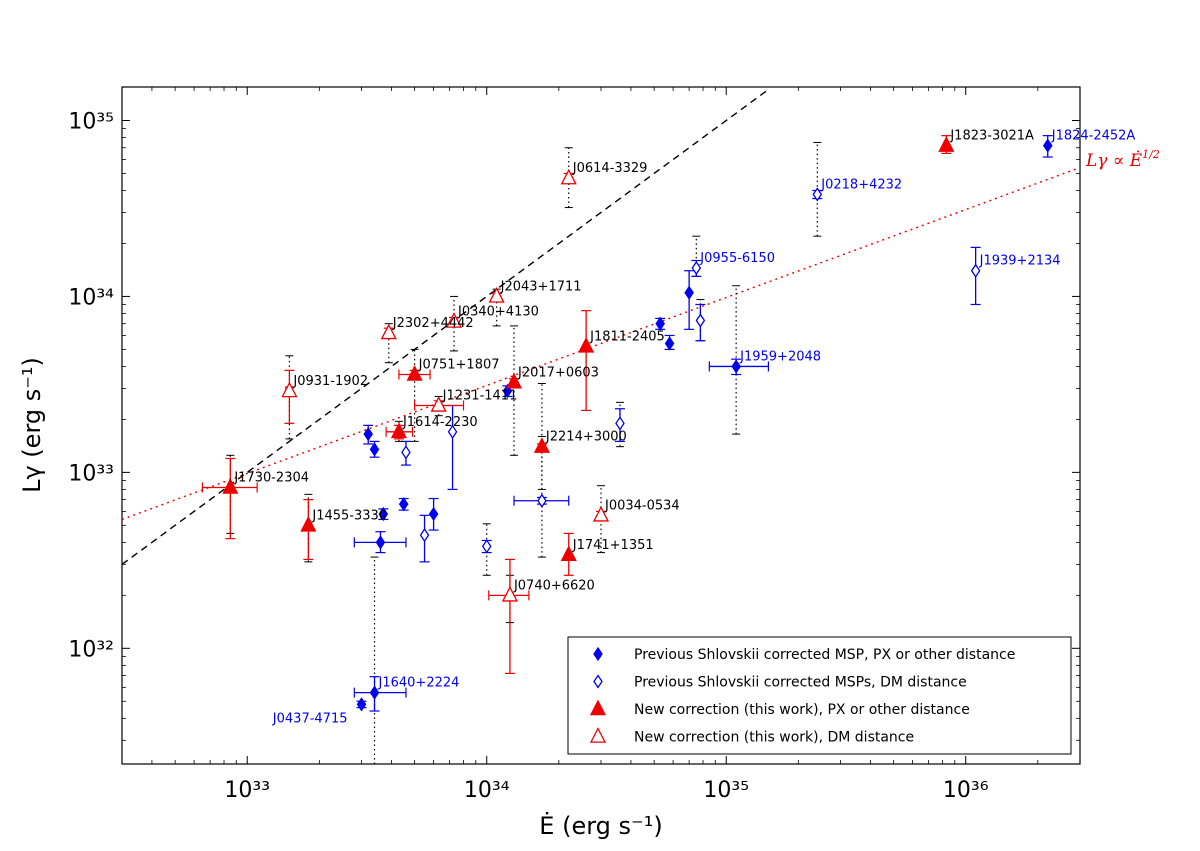 This screenshot has height=851, width=1200. What do you see at coordinates (1093, 136) in the screenshot?
I see `point-label: J1824-2452A` at bounding box center [1093, 136].